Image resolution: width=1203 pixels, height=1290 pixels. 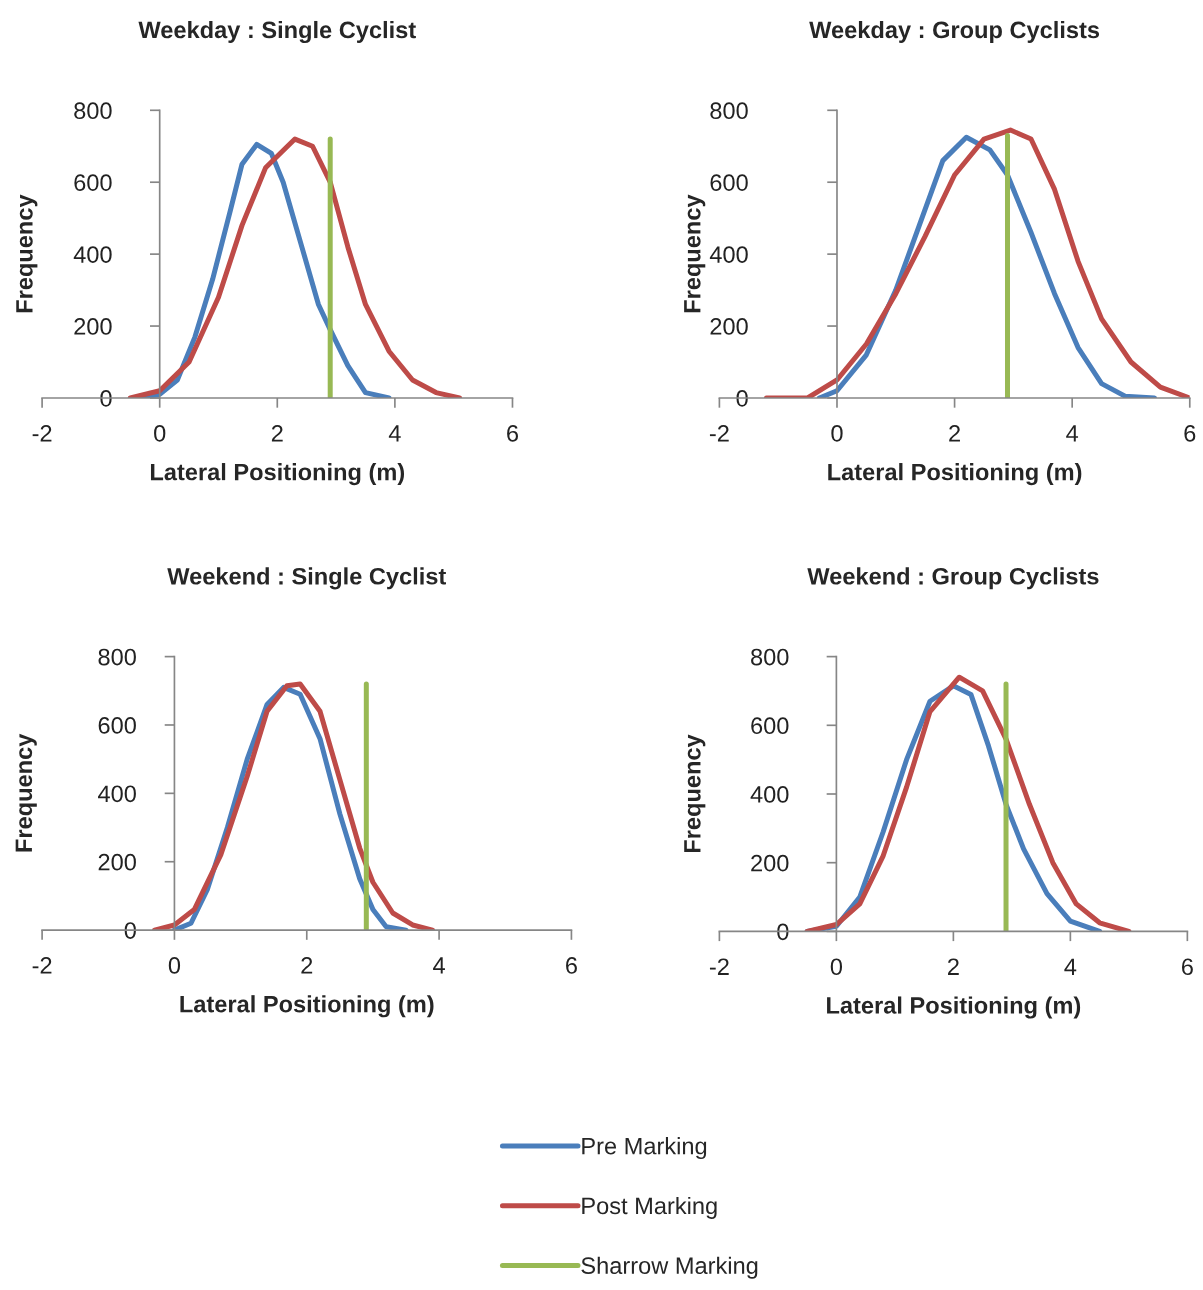 What do you see at coordinates (953, 578) in the screenshot?
I see `chart-title: Weekend : Group Cyclists` at bounding box center [953, 578].